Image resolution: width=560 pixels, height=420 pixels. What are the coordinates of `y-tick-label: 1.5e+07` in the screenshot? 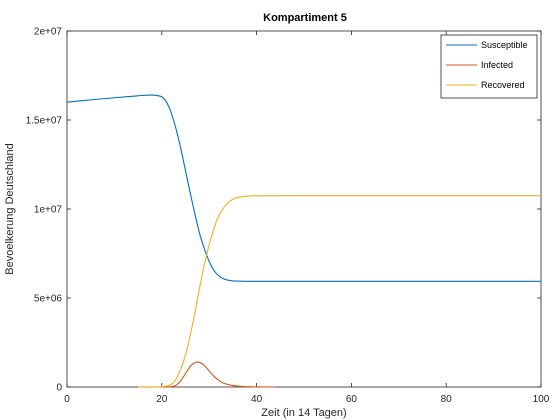 It's located at (44, 121).